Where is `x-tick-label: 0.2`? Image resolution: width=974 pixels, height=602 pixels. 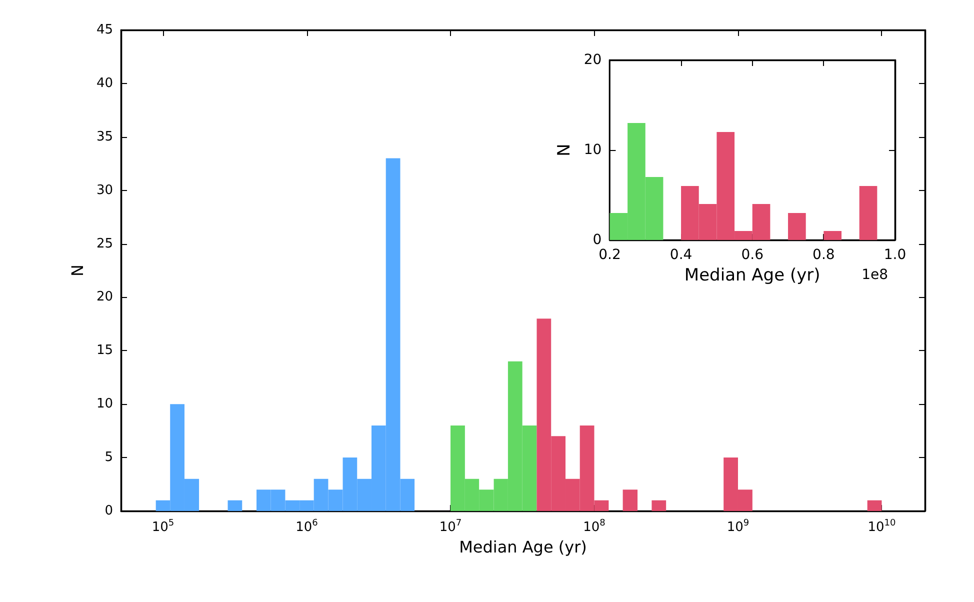
x-tick-label: 0.2 is located at coordinates (609, 255).